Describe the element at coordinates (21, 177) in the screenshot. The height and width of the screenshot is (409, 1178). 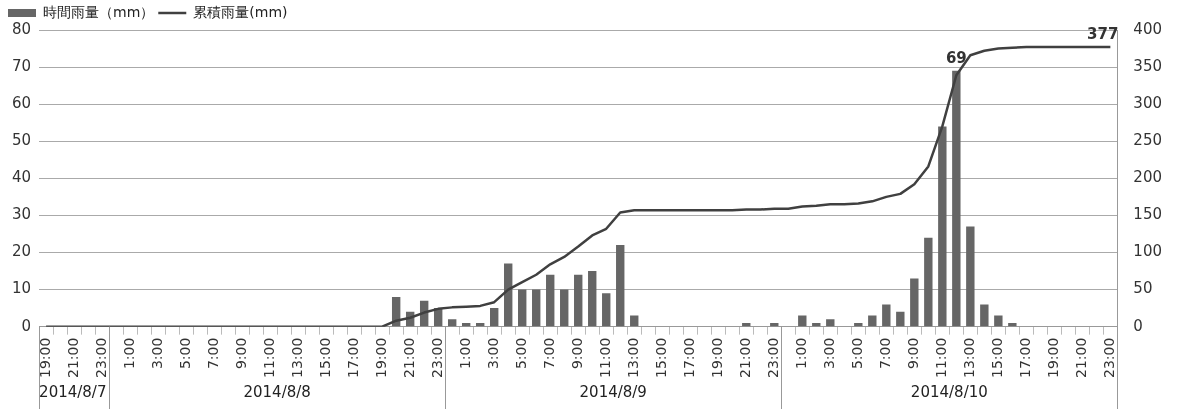
I see `y-tick-label: 40` at that location.